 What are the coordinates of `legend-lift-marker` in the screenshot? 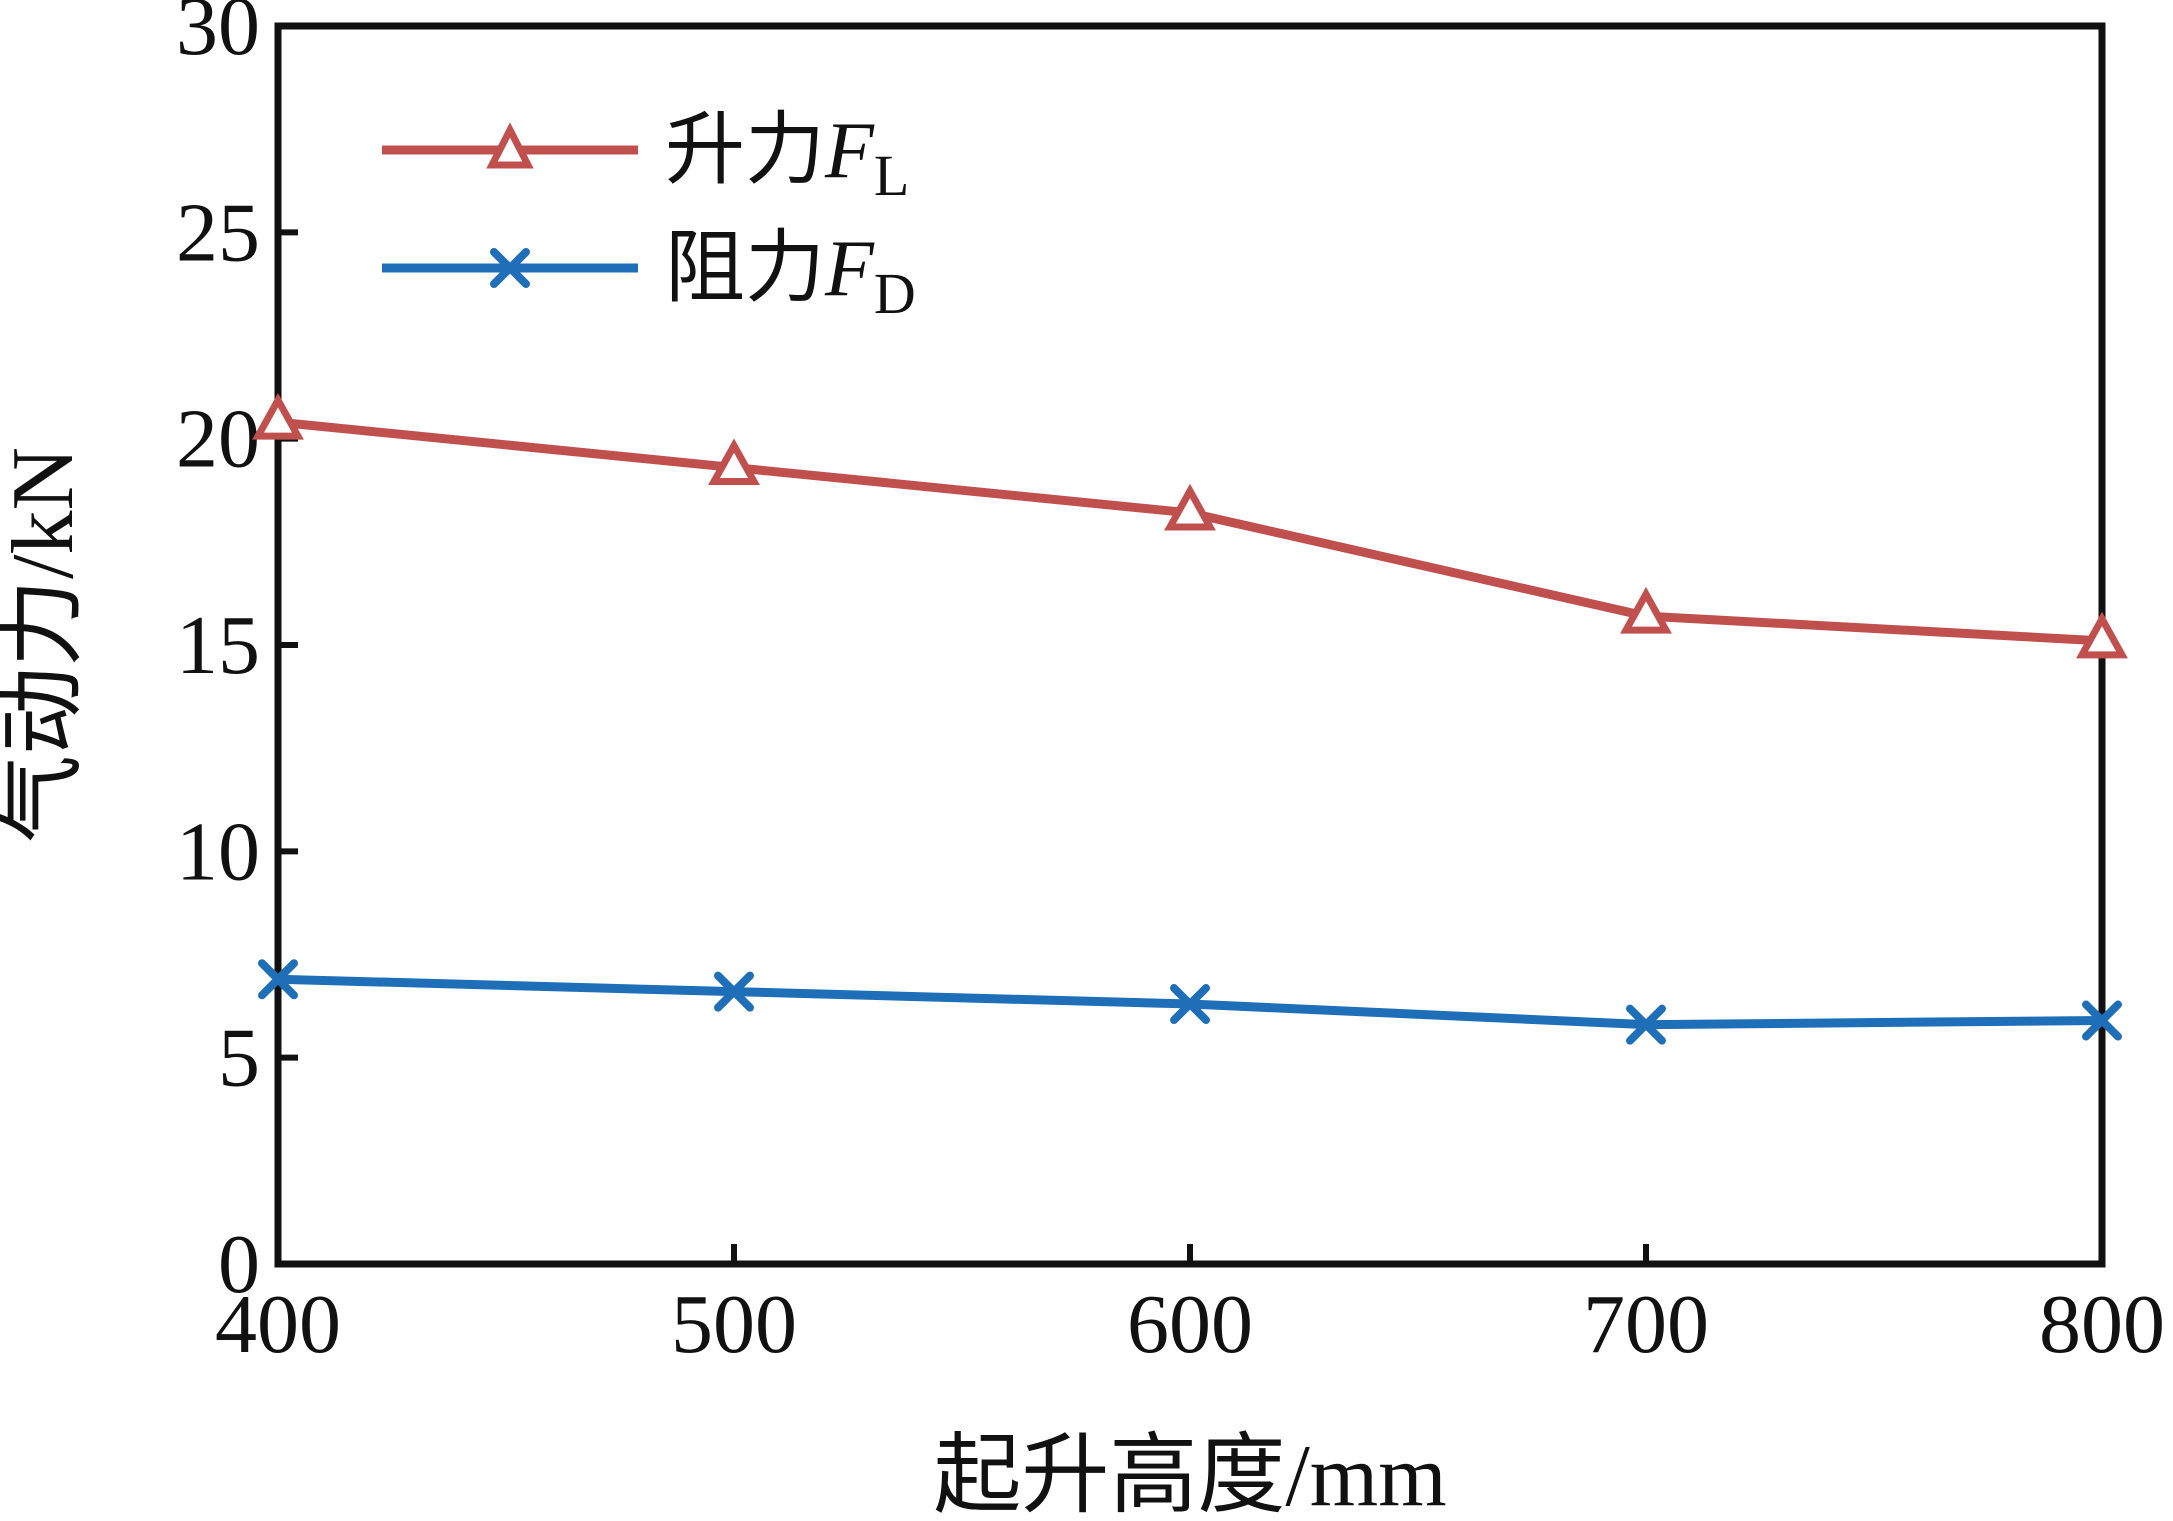 It's located at (510, 145).